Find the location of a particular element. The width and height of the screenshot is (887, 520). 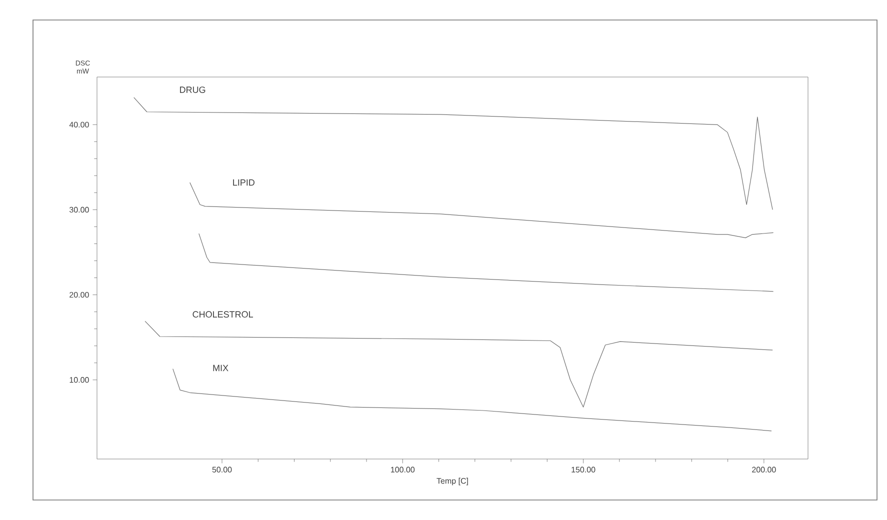

x-tick-label: 100.00 is located at coordinates (403, 469).